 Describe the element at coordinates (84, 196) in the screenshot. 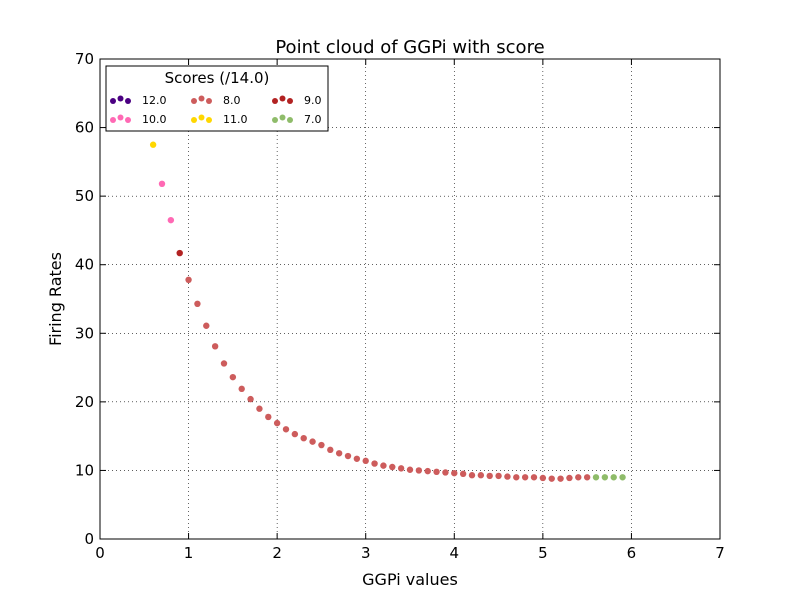

I see `y-tick-label: 50` at that location.